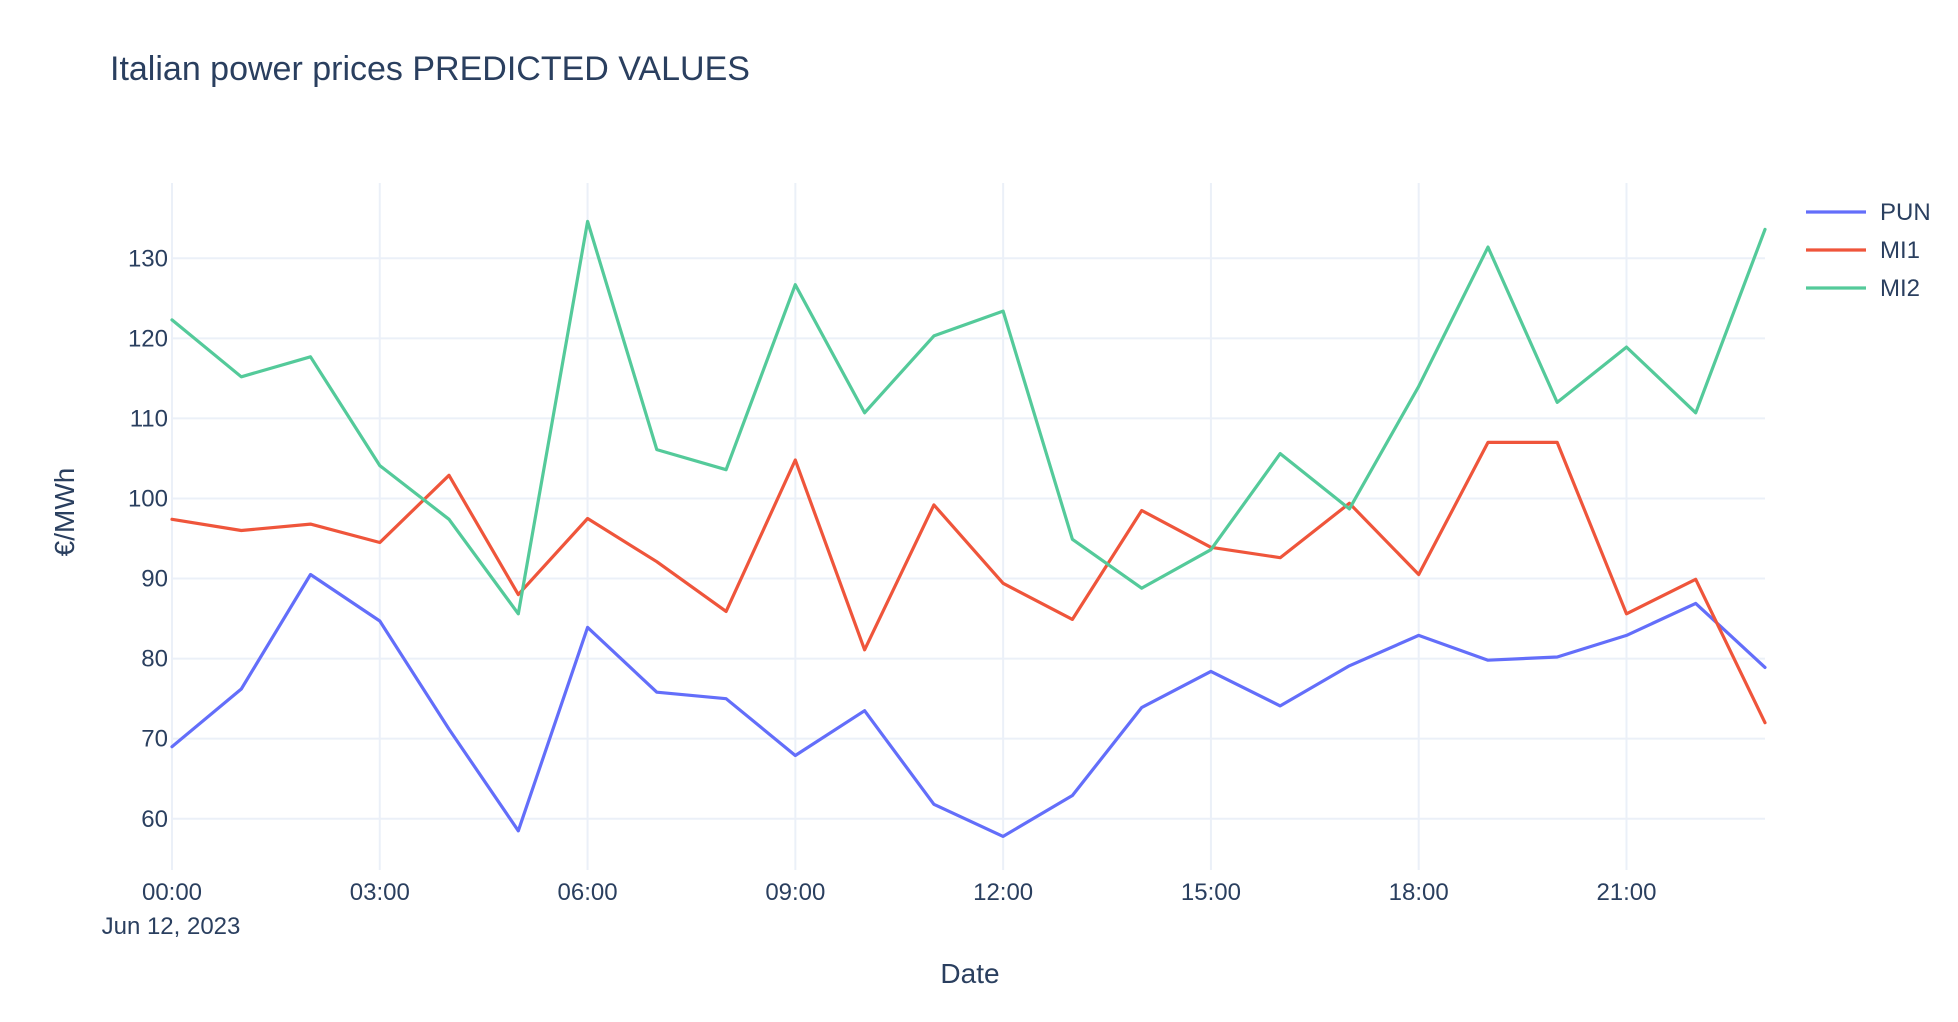 The image size is (1958, 1022). I want to click on legend: PUN MI1 MI2, so click(1868, 250).